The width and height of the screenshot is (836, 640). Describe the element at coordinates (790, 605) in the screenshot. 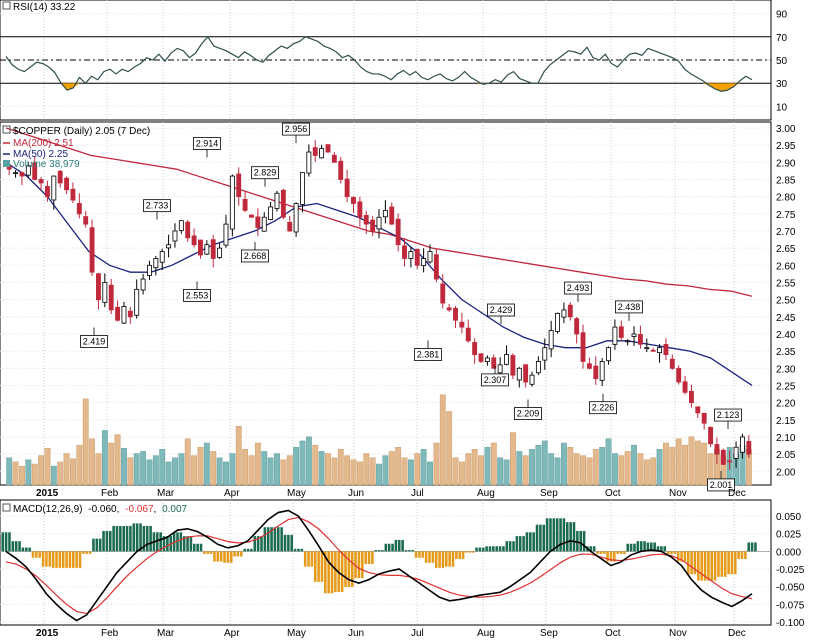

I see `macd-tick-label: -0.075` at that location.